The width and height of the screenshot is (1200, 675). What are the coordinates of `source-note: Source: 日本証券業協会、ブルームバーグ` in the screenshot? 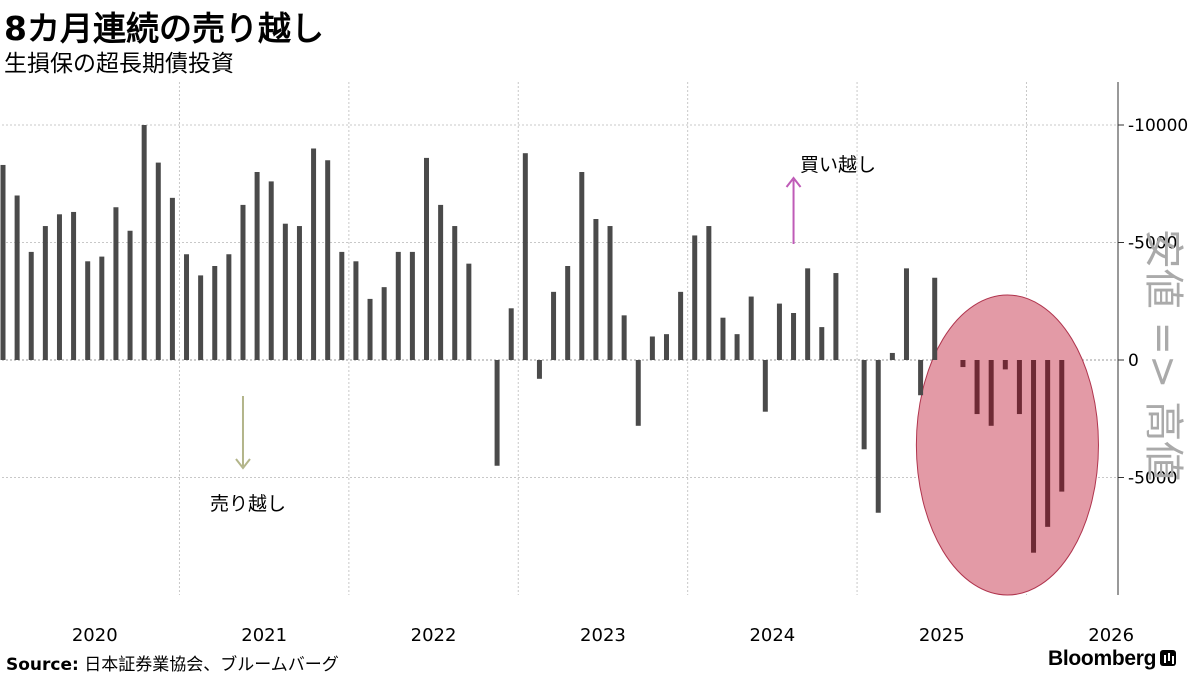 It's located at (172, 662).